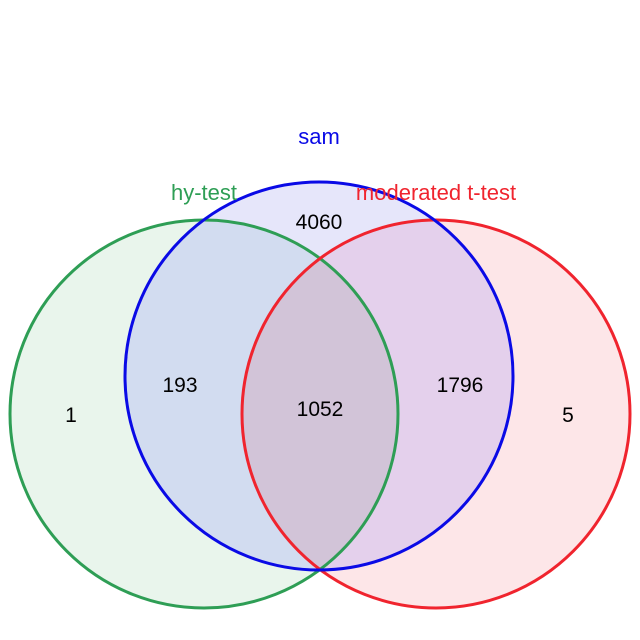  I want to click on sam-moderated-t-test-count: 1796, so click(460, 385).